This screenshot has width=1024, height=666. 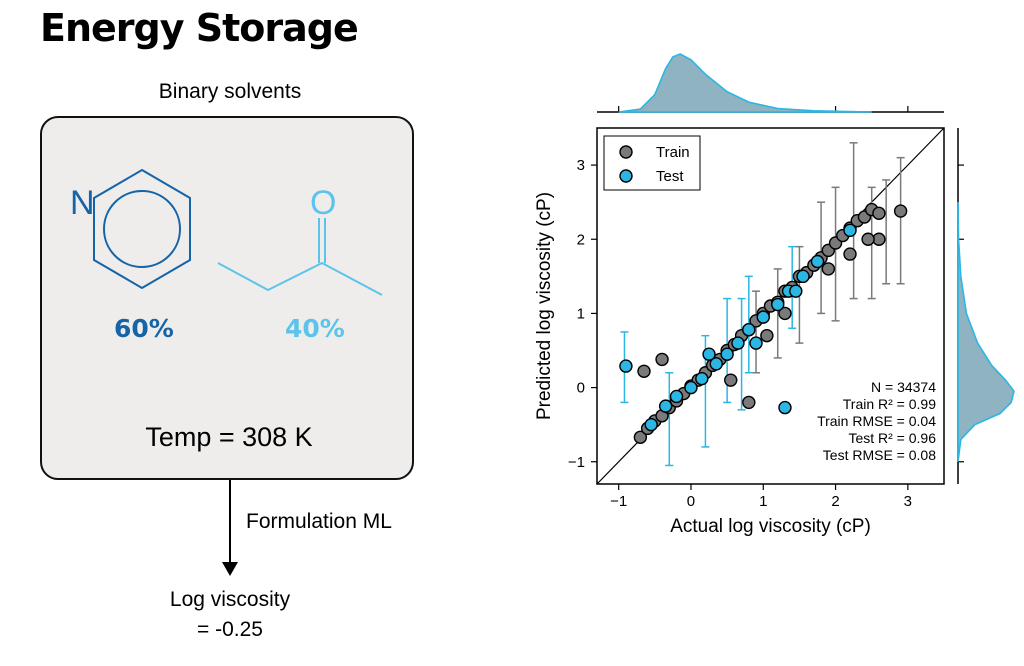 What do you see at coordinates (576, 462) in the screenshot?
I see `y-tick-label: −1` at bounding box center [576, 462].